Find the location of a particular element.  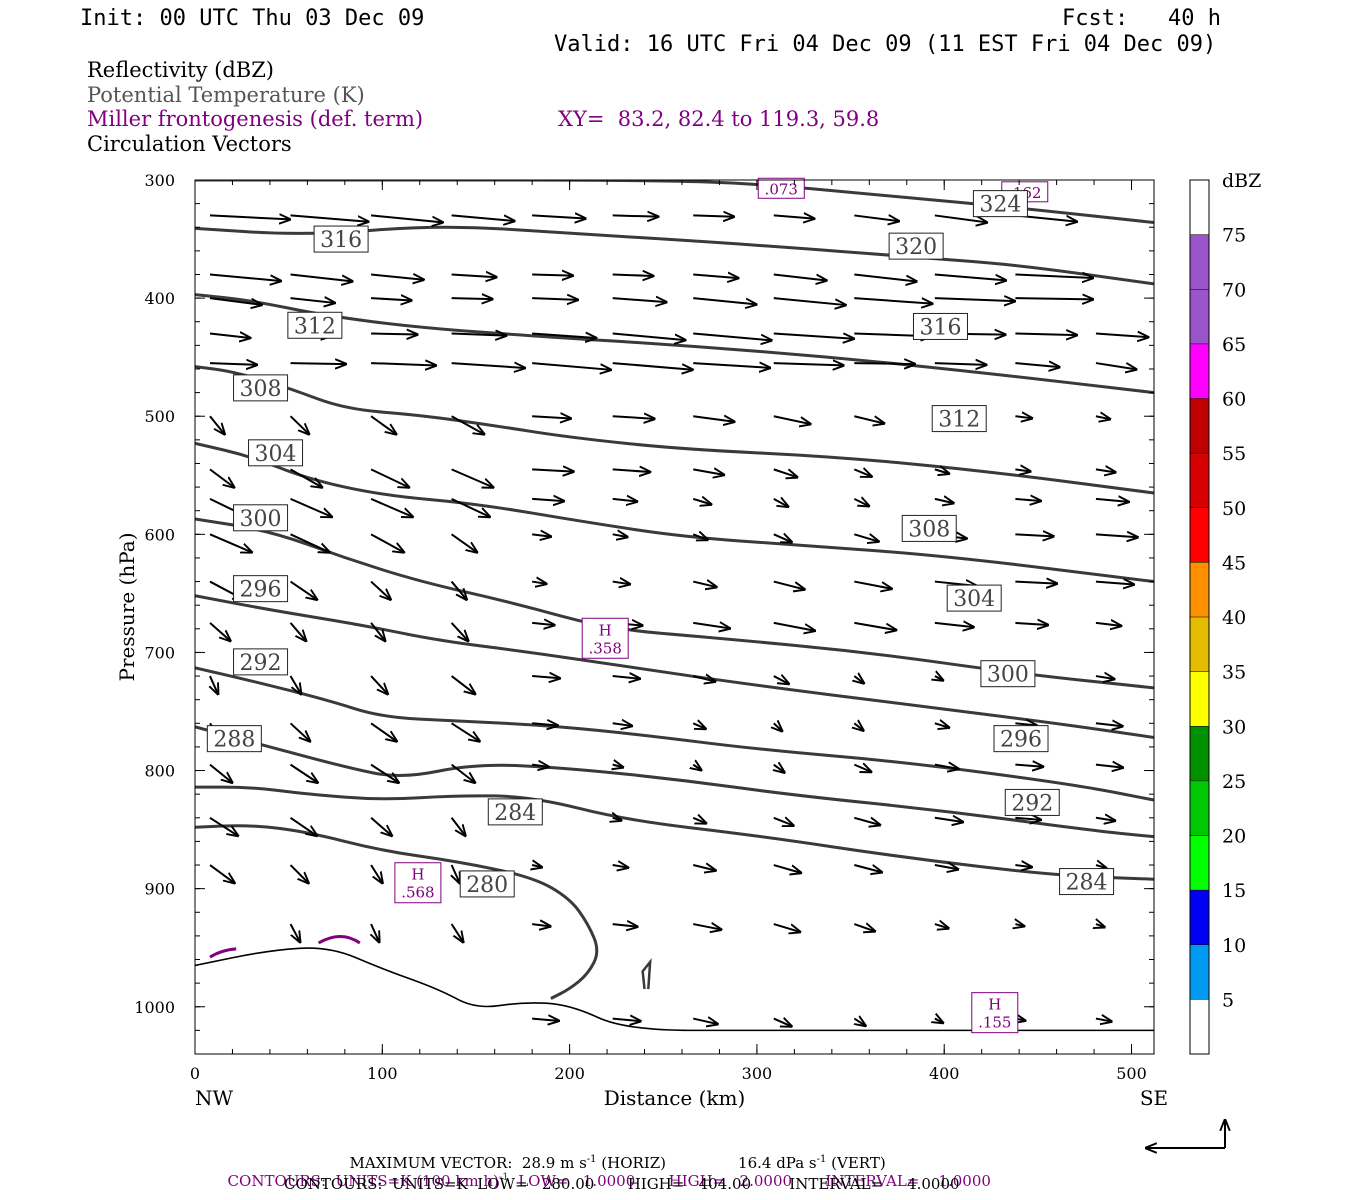

theta-contour-closed is located at coordinates (646, 973).